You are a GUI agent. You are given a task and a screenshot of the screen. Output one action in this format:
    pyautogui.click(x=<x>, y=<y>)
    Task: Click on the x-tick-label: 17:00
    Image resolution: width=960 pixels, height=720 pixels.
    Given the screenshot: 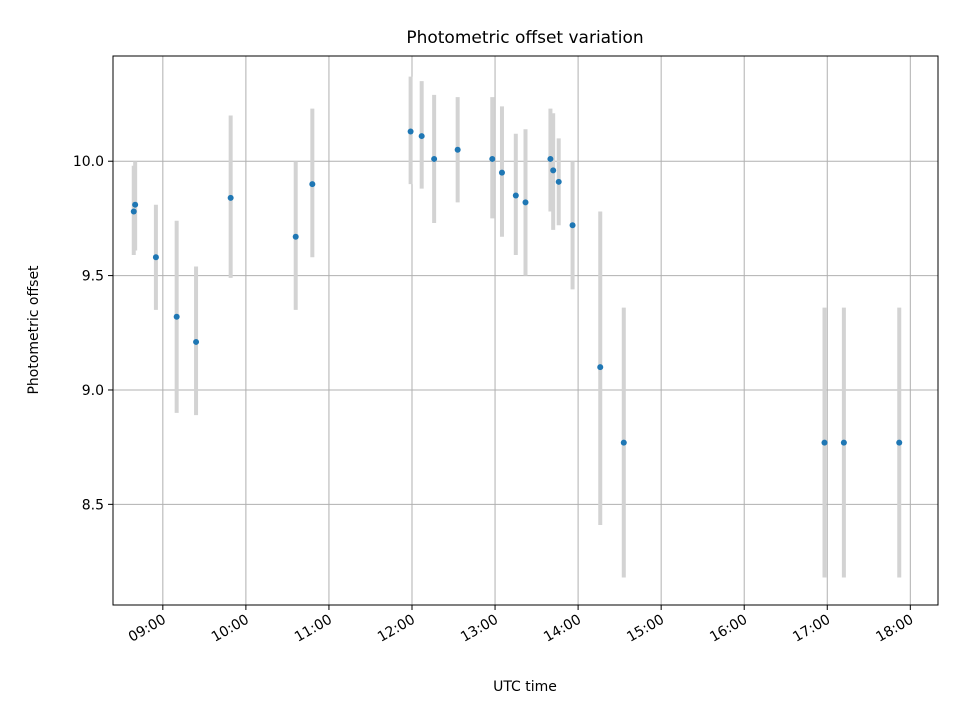 What is the action you would take?
    pyautogui.click(x=811, y=629)
    